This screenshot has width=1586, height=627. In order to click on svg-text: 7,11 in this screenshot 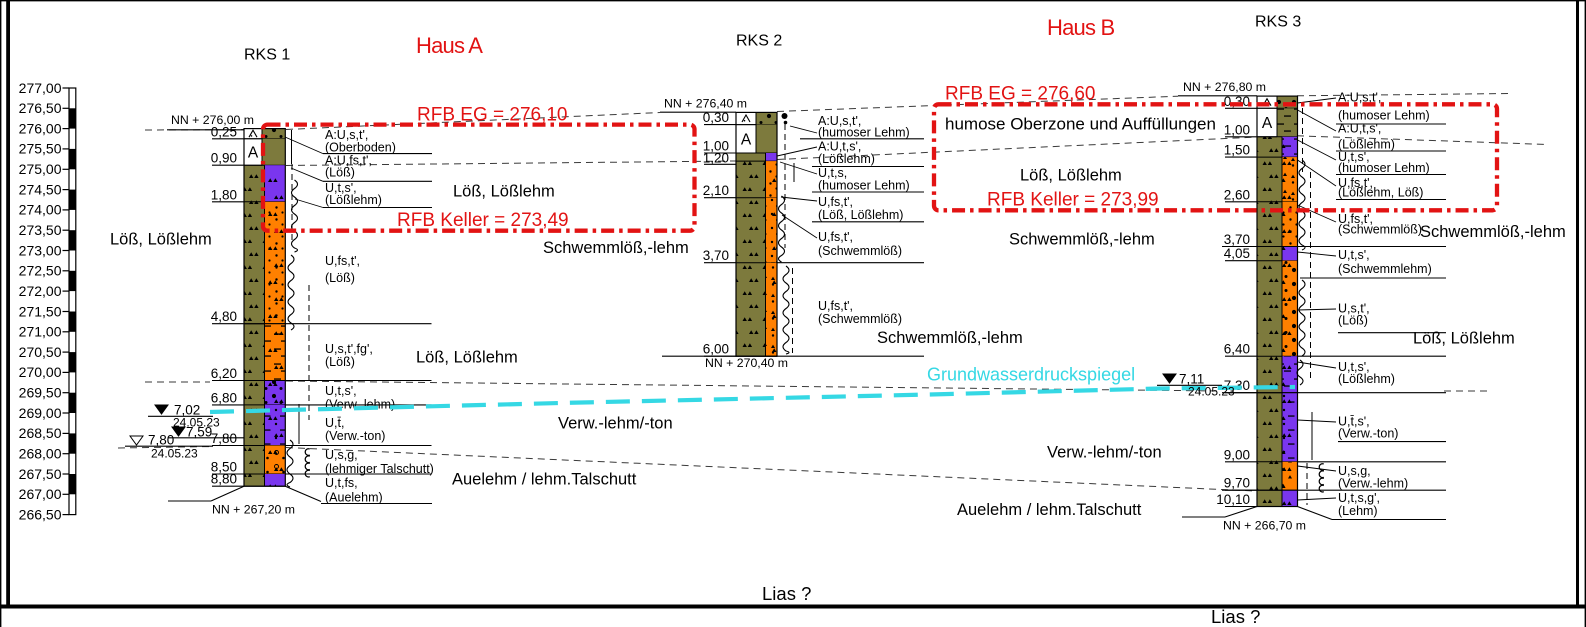, I will do `click(1191, 379)`.